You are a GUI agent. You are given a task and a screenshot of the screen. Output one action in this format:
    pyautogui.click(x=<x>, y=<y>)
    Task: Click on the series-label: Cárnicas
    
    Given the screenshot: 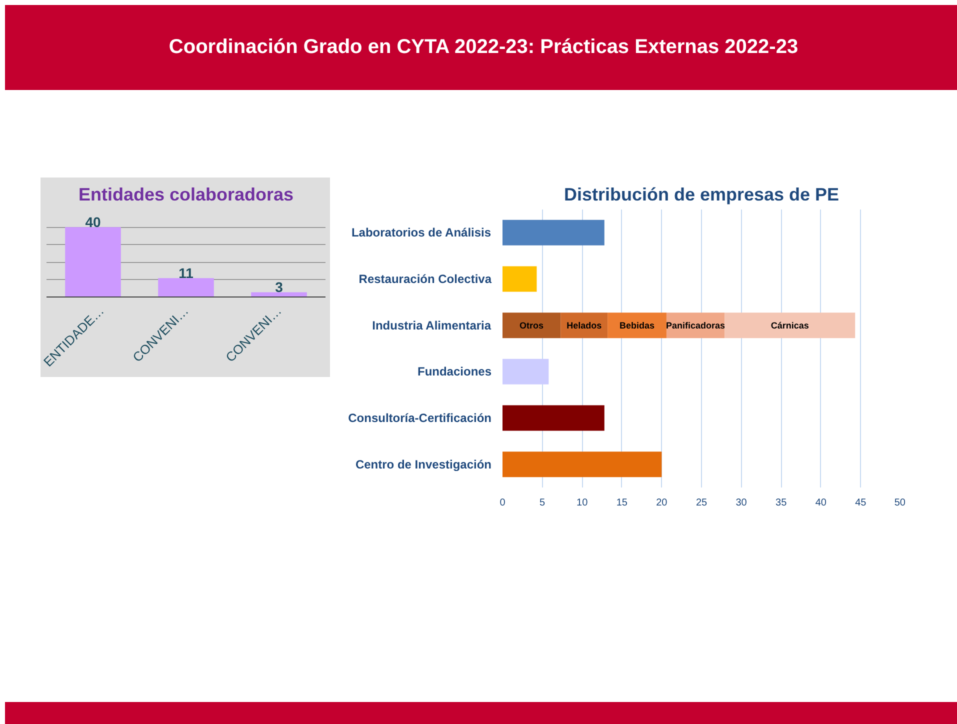 What is the action you would take?
    pyautogui.click(x=789, y=325)
    